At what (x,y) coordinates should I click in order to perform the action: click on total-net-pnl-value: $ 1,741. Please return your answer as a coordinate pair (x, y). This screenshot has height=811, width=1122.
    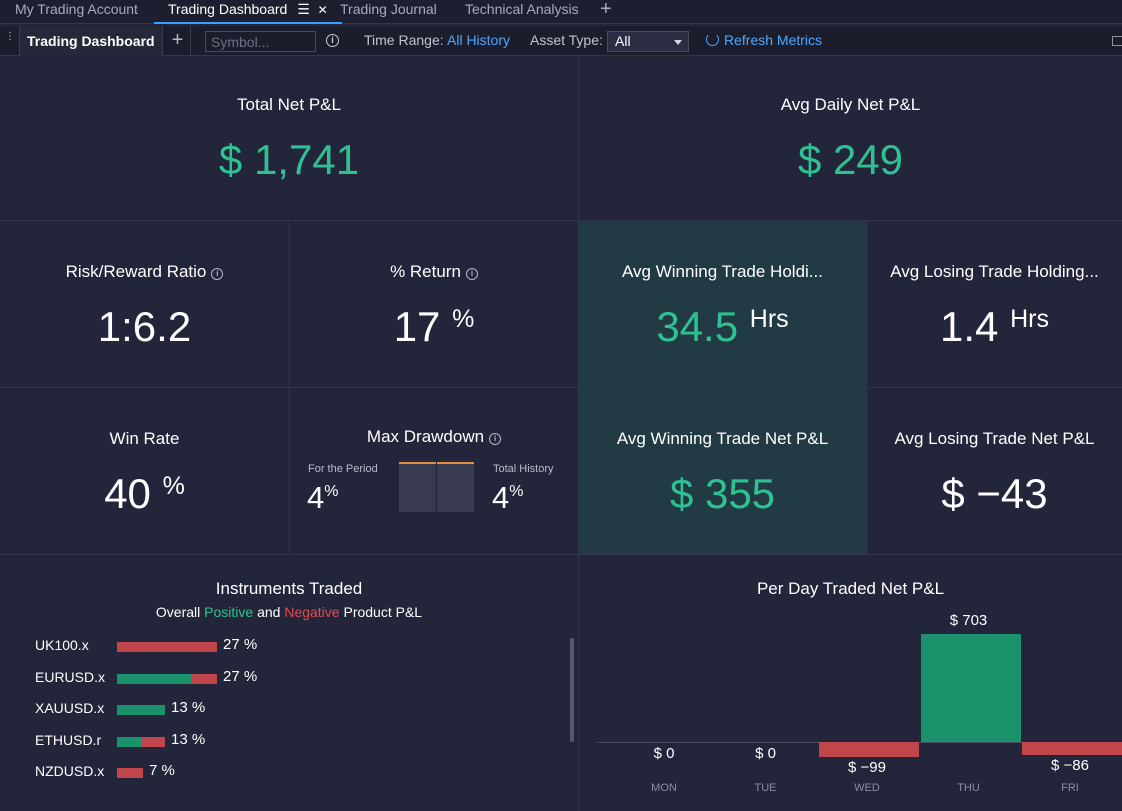
    Looking at the image, I should click on (289, 159).